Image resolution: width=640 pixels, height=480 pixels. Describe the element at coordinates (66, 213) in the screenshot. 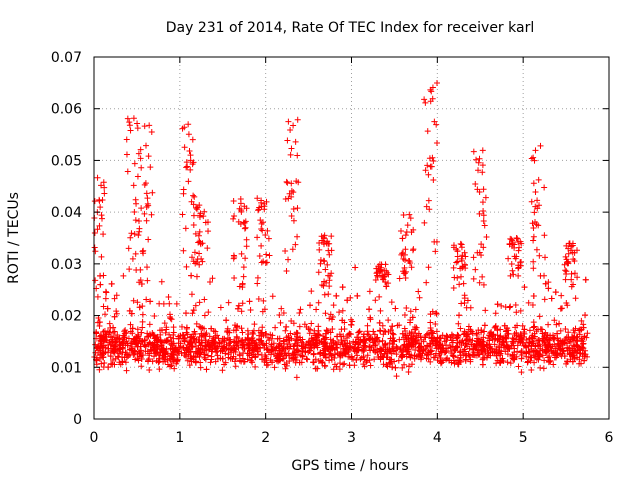

I see `y-tick-label: 0.04` at that location.